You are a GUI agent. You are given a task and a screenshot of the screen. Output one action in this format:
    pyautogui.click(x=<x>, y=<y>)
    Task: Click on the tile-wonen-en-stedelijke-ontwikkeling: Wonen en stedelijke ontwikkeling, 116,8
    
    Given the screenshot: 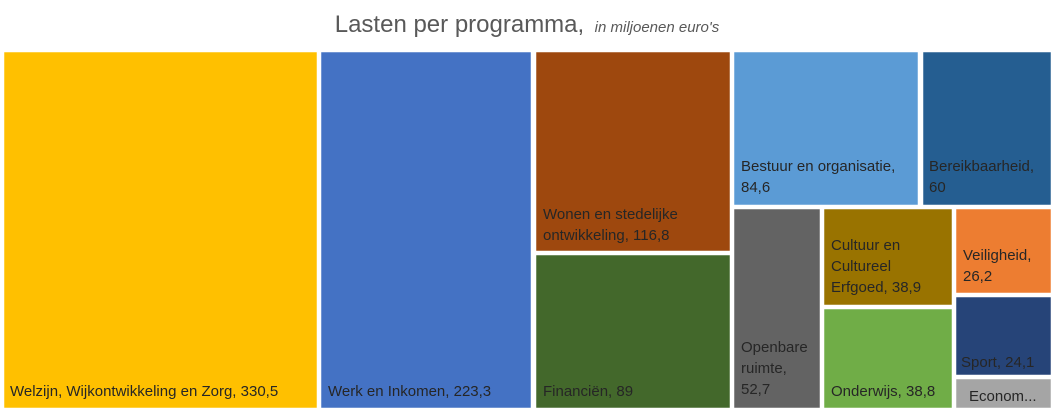 What is the action you would take?
    pyautogui.click(x=633, y=151)
    